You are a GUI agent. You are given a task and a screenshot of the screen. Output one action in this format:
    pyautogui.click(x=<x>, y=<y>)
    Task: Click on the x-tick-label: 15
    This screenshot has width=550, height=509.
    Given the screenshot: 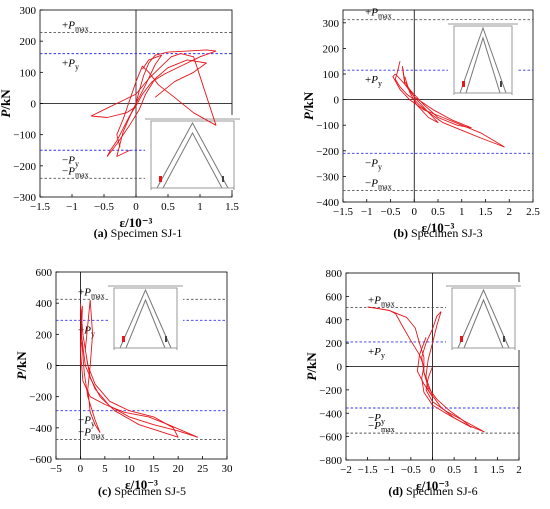 What is the action you would take?
    pyautogui.click(x=154, y=469)
    